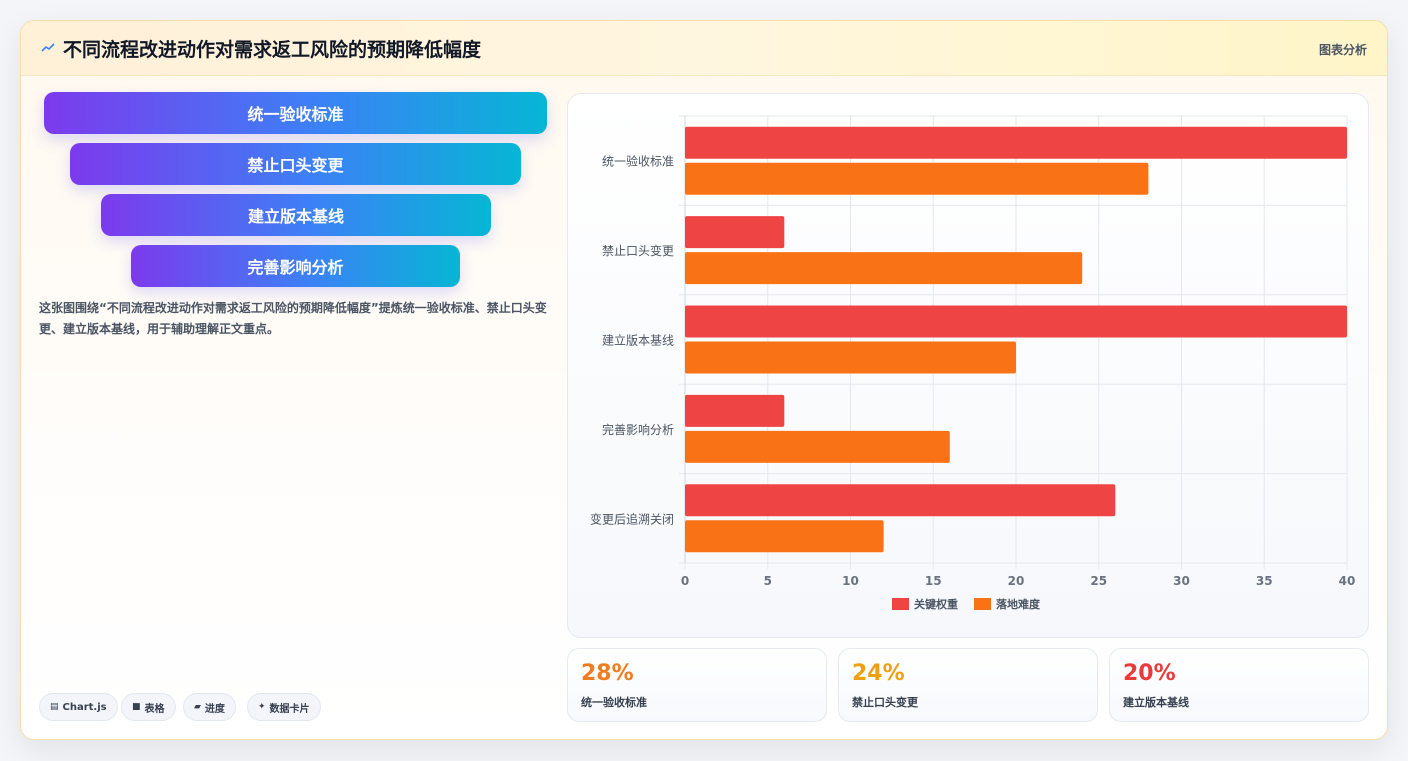 The height and width of the screenshot is (761, 1408). What do you see at coordinates (1342, 50) in the screenshot?
I see `chart-analysis-tag: 图表分析` at bounding box center [1342, 50].